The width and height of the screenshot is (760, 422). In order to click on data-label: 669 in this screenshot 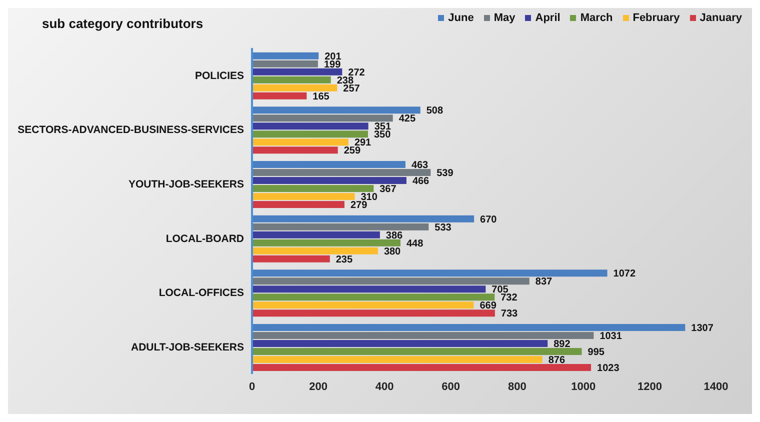, I will do `click(488, 306)`.